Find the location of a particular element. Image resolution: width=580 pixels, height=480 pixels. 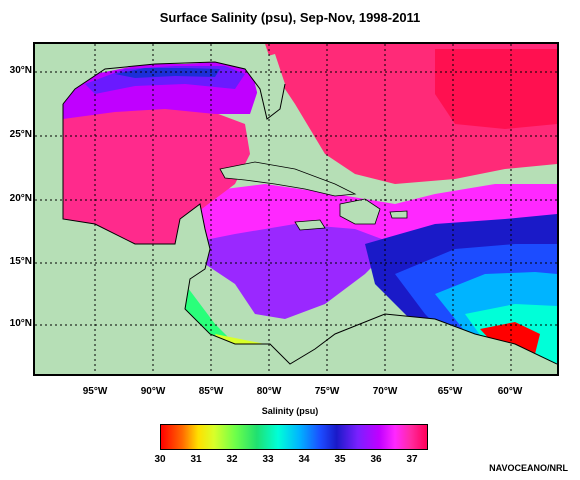

jamaica-land is located at coordinates (310, 225).